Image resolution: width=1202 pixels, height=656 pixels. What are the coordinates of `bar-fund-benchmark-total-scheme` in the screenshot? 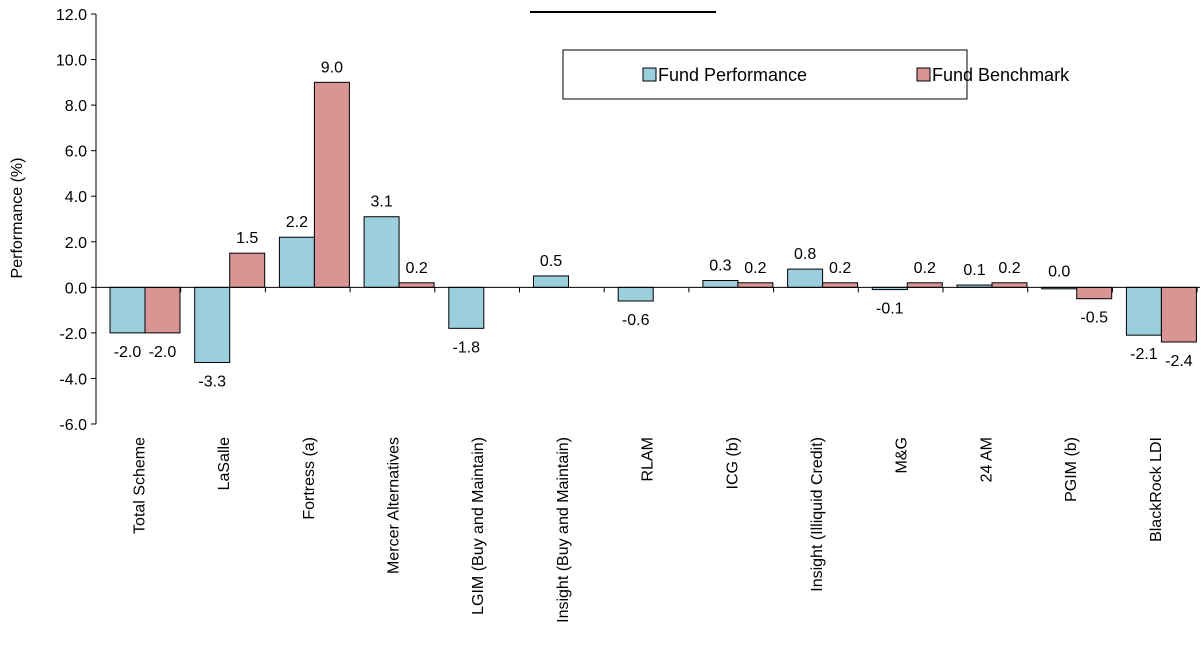 It's located at (162, 310).